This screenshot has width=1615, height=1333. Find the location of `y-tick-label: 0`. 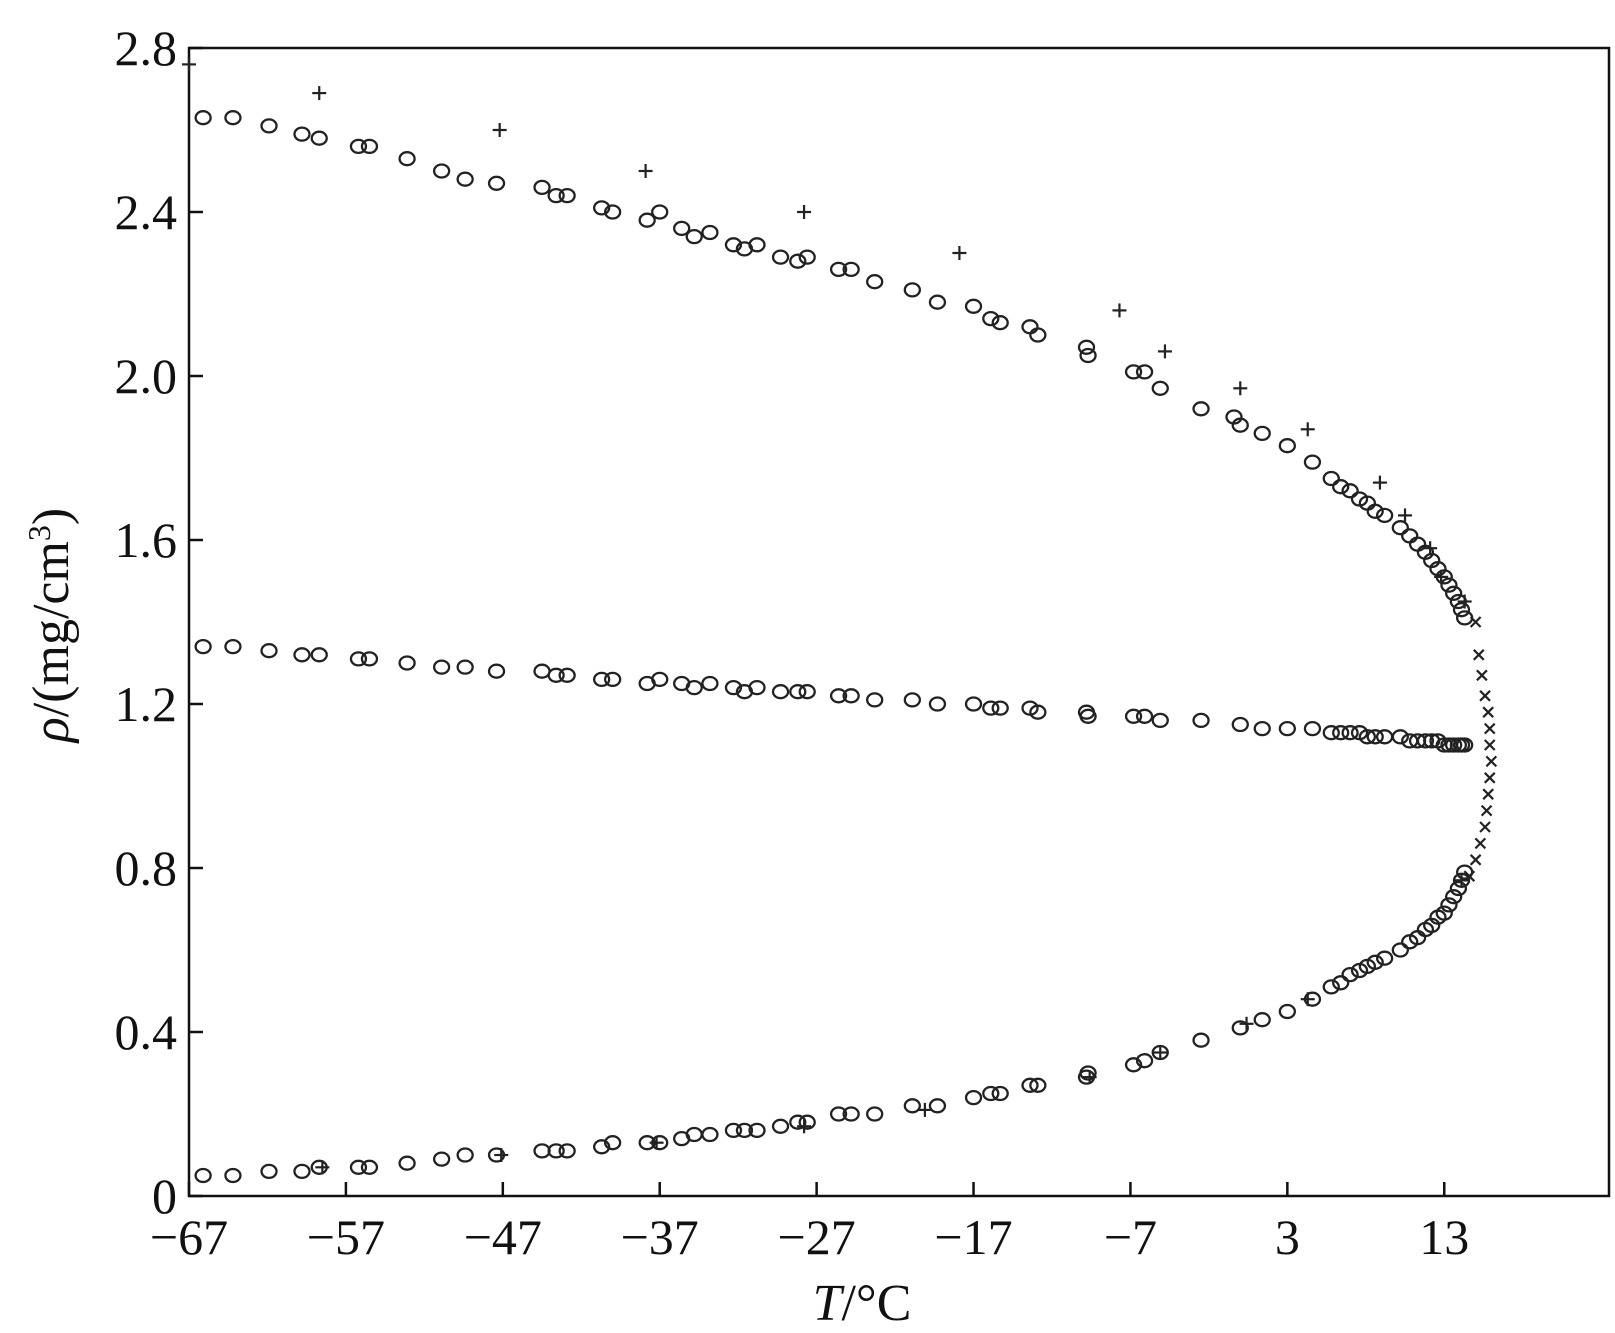

y-tick-label: 0 is located at coordinates (164, 1196).